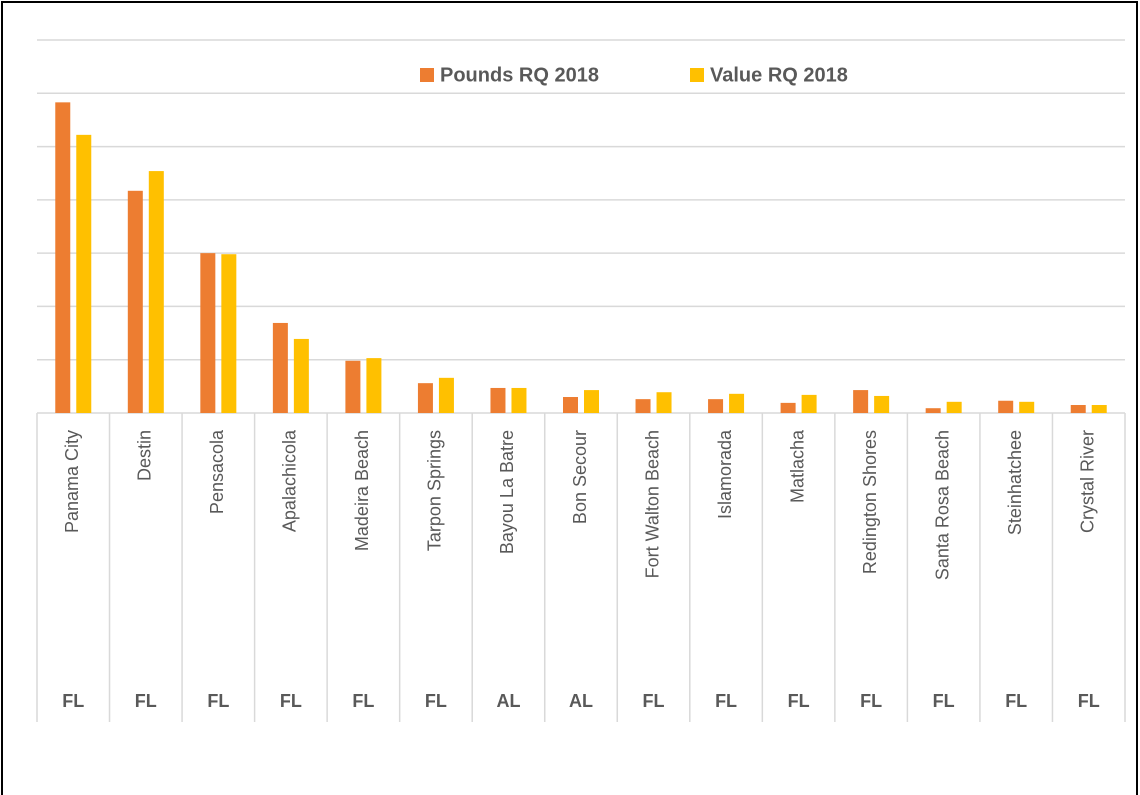  Describe the element at coordinates (779, 75) in the screenshot. I see `legend-label: Value RQ 2018` at that location.